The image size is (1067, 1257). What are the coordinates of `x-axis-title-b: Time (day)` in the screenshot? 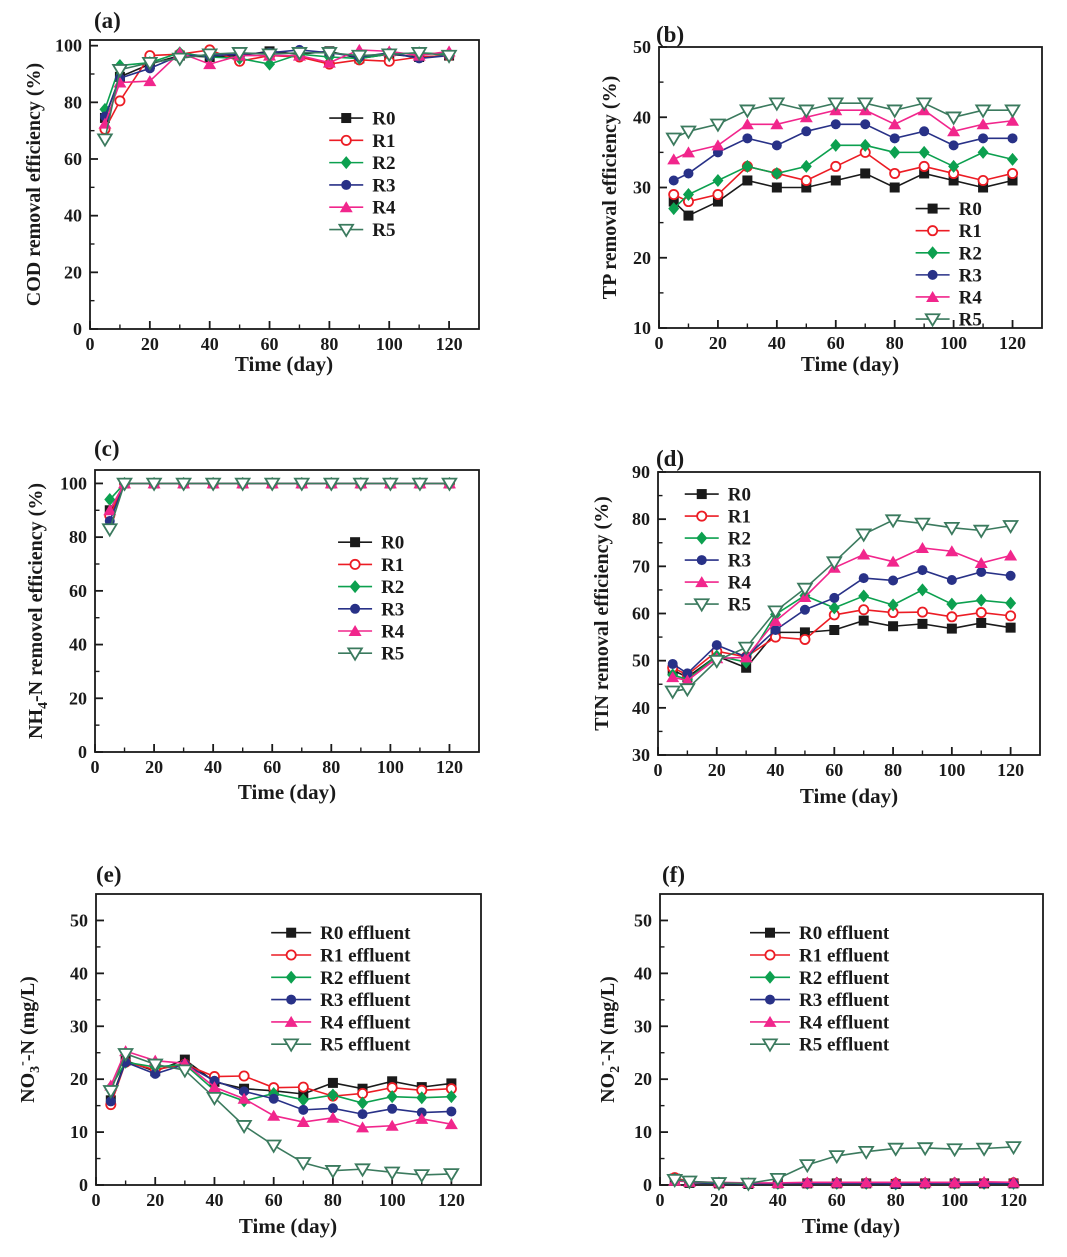 It's located at (850, 364).